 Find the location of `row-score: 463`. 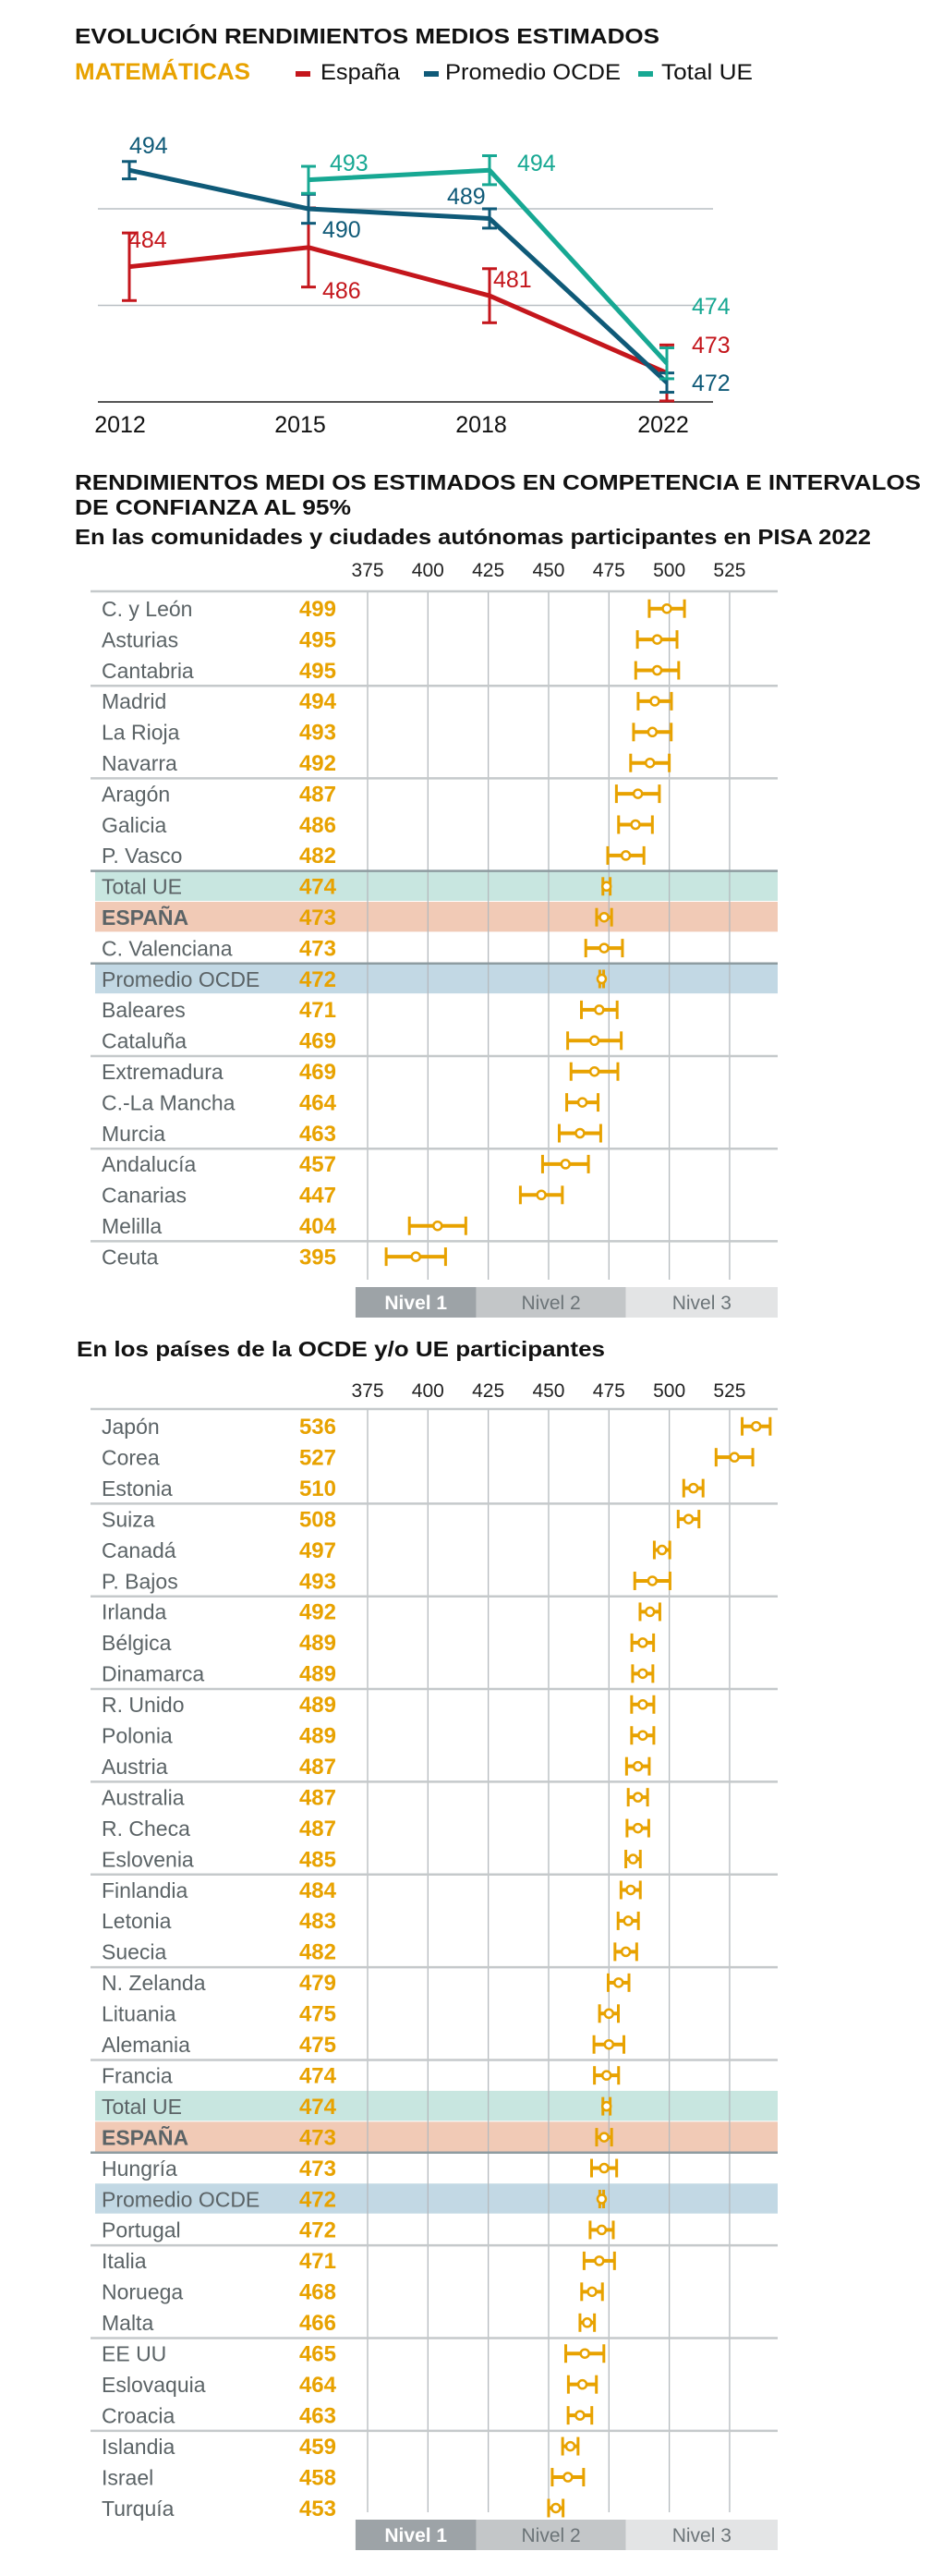

row-score: 463 is located at coordinates (317, 1134).